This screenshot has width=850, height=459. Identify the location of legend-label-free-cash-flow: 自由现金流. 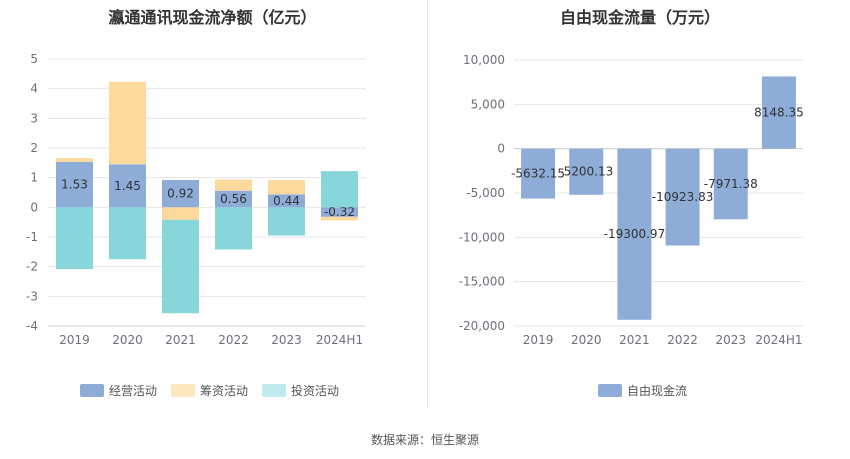
(657, 391).